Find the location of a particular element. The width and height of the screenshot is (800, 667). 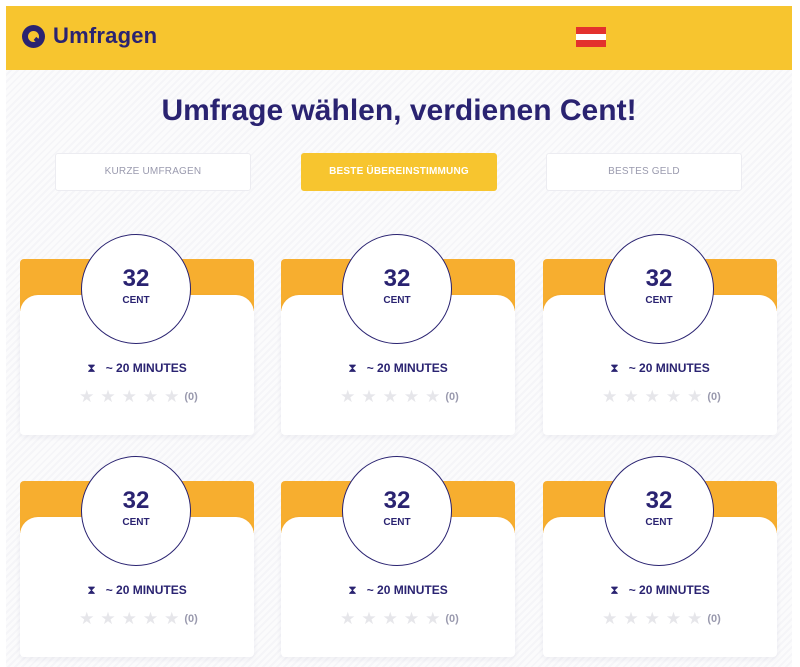

tab-best-money: BESTES GELD is located at coordinates (644, 172).